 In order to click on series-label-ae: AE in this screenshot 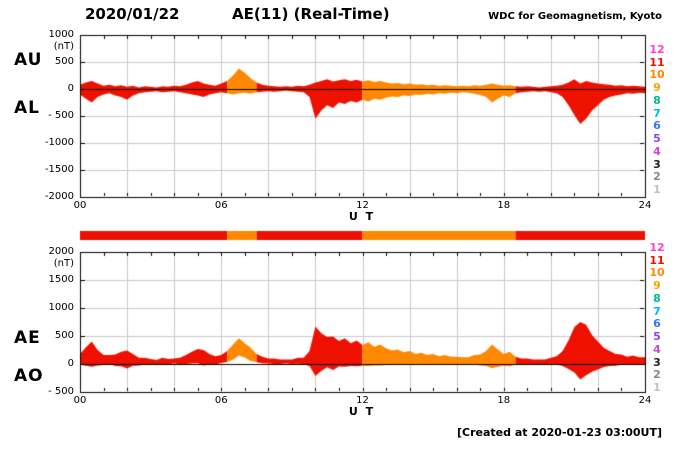, I will do `click(27, 338)`.